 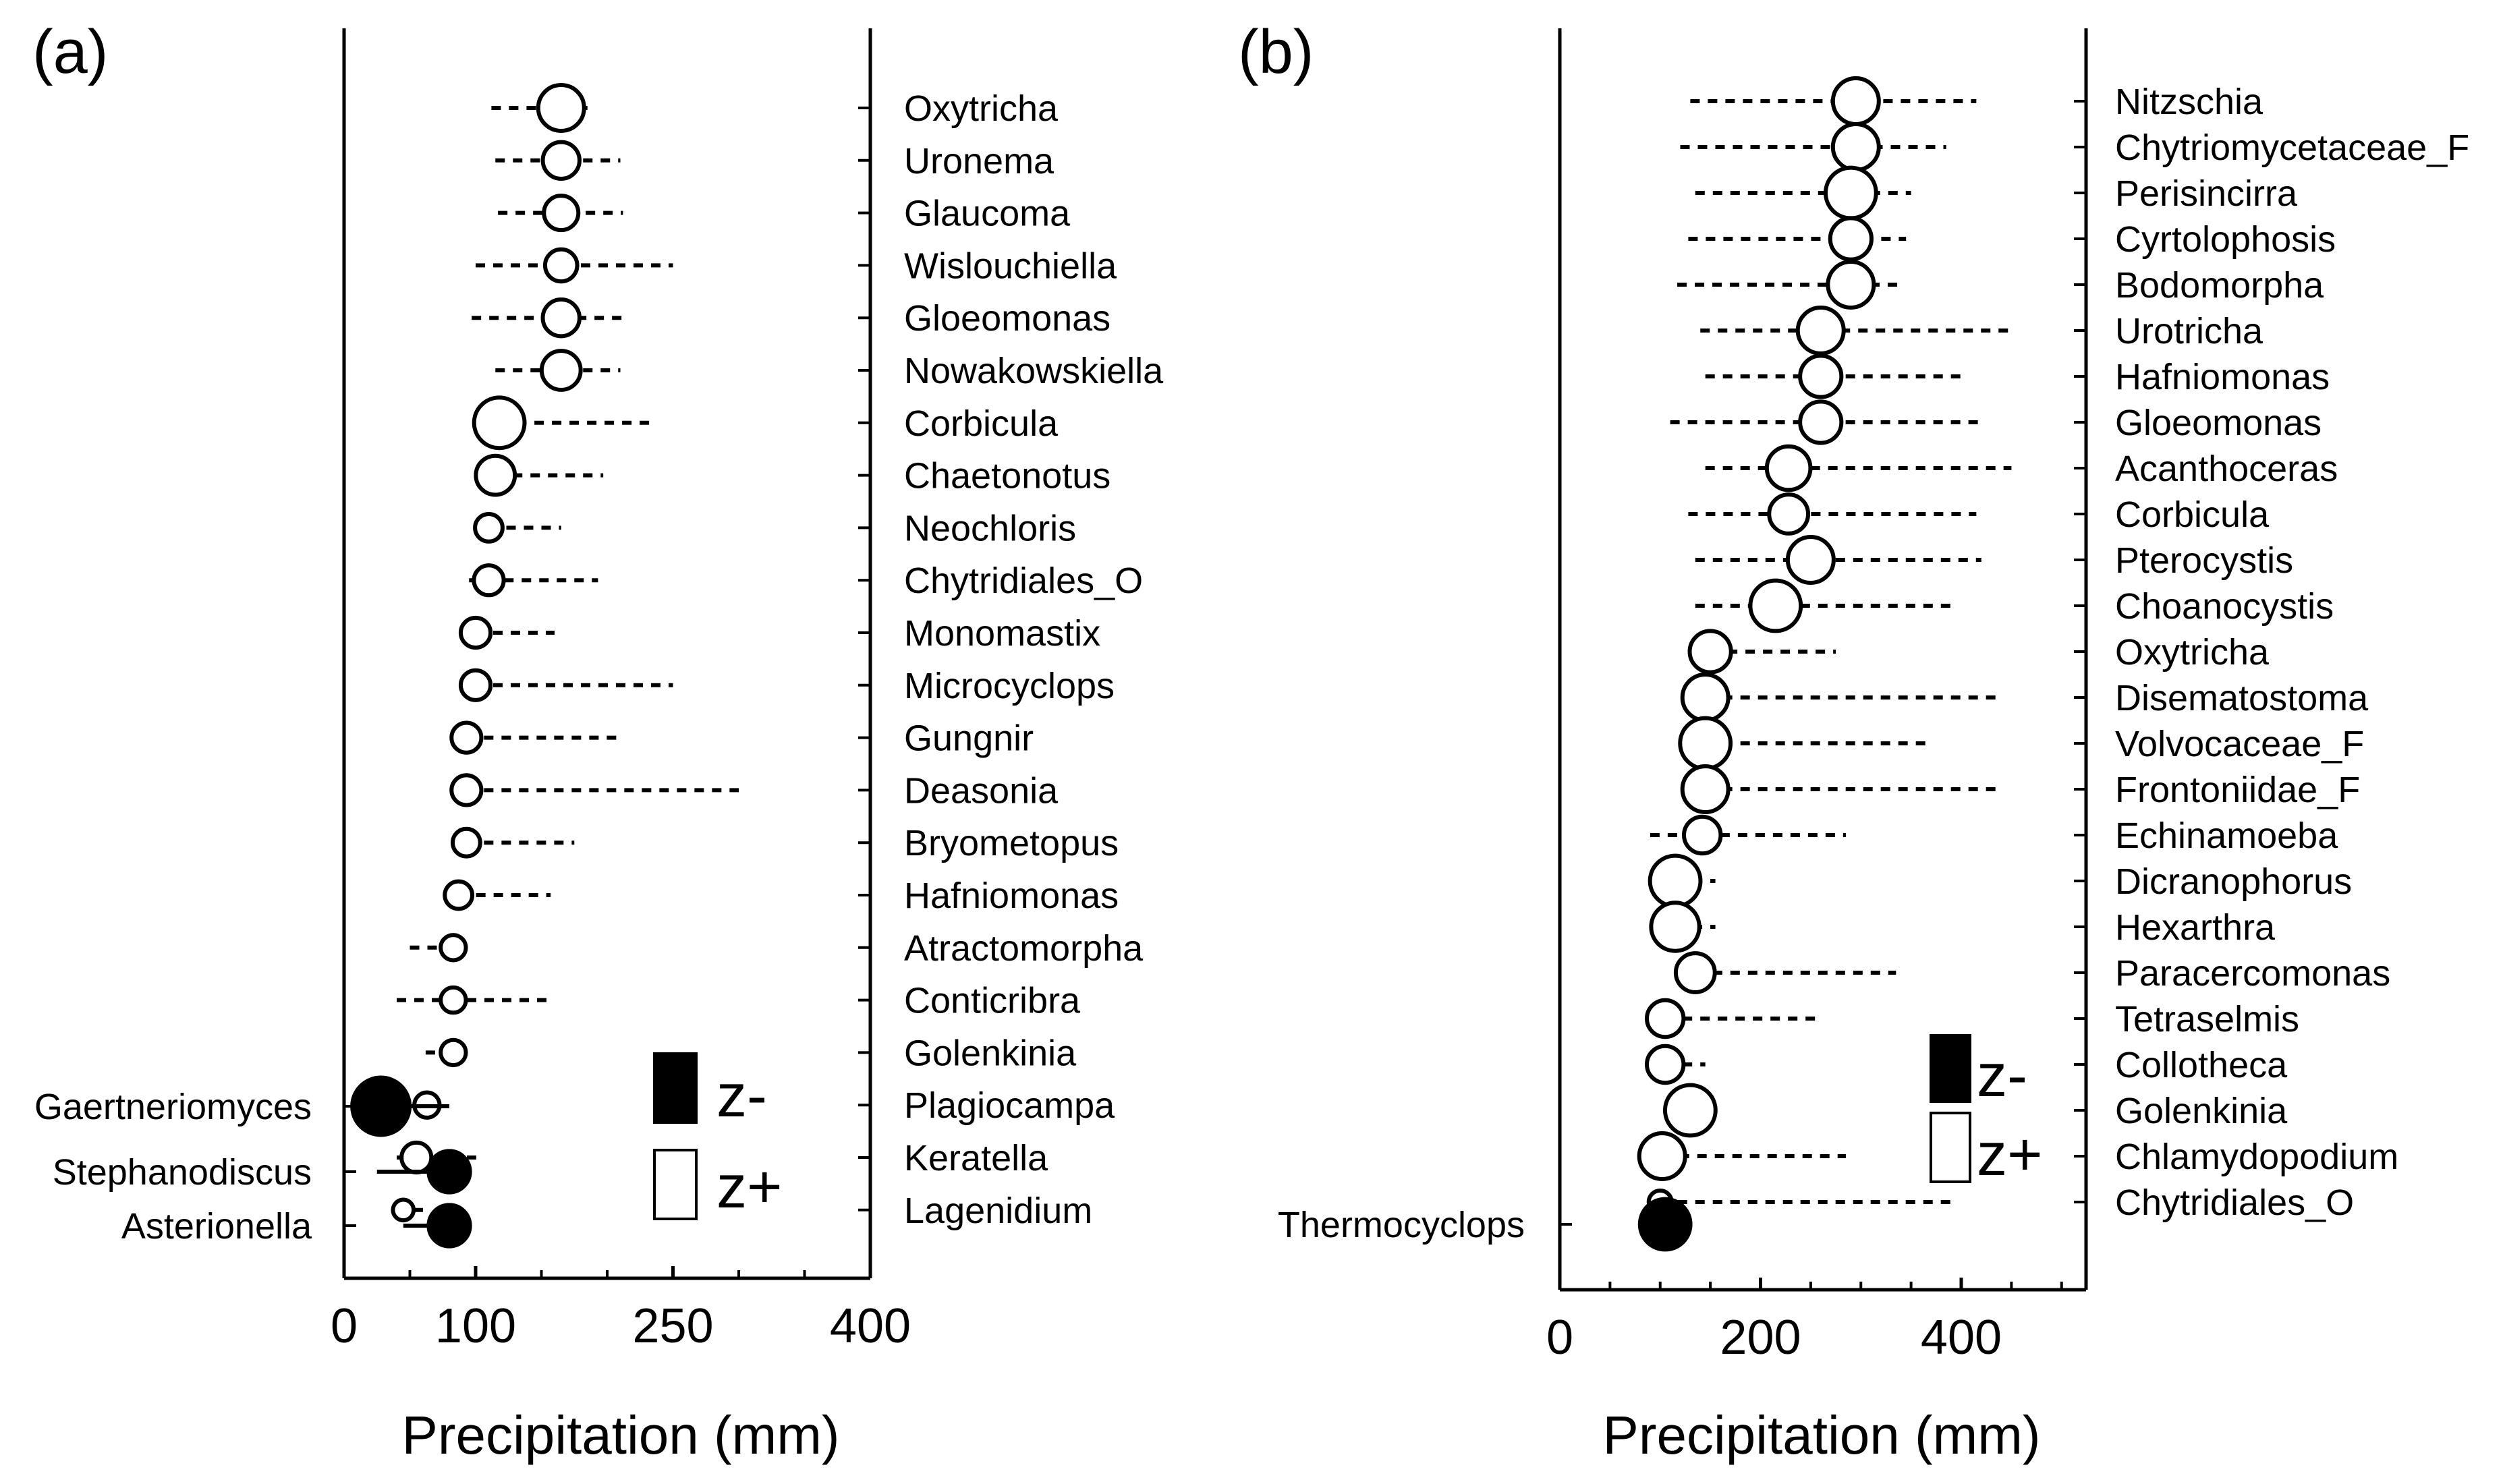 I want to click on panel-a-row-glaucoma: Glaucoma, so click(x=785, y=214).